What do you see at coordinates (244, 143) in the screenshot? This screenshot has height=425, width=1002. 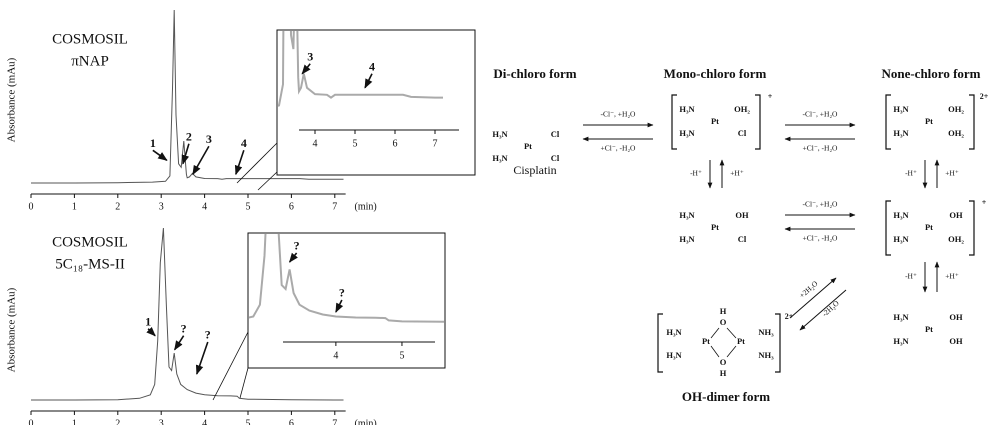 I see `annotation-label: 4` at bounding box center [244, 143].